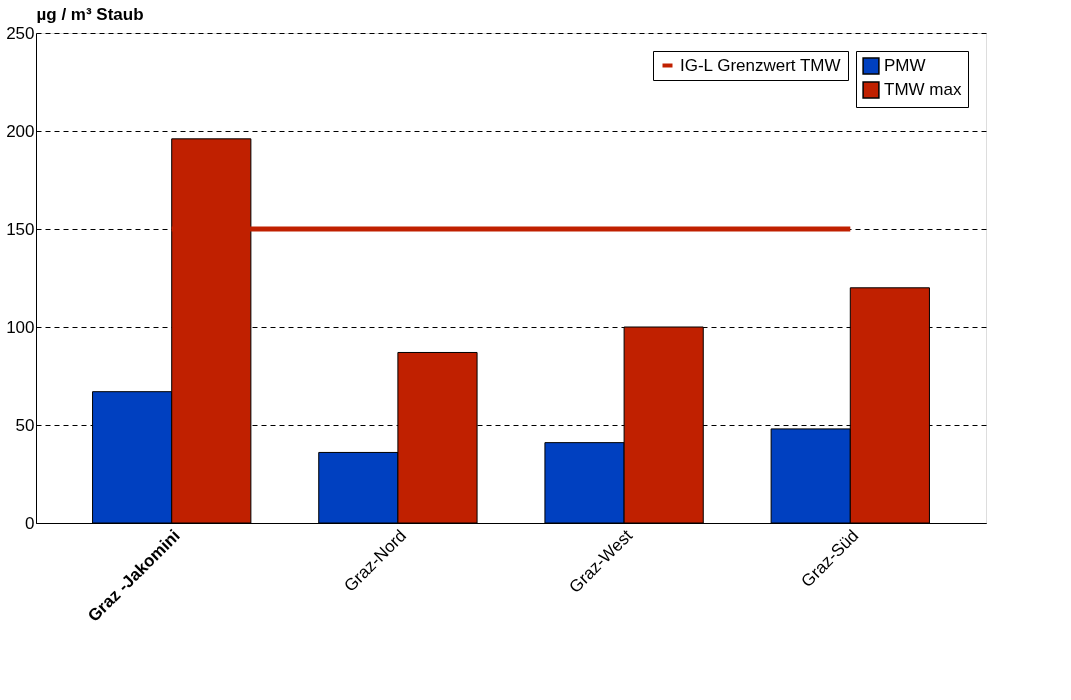  I want to click on y-tick-label: 0, so click(30, 523).